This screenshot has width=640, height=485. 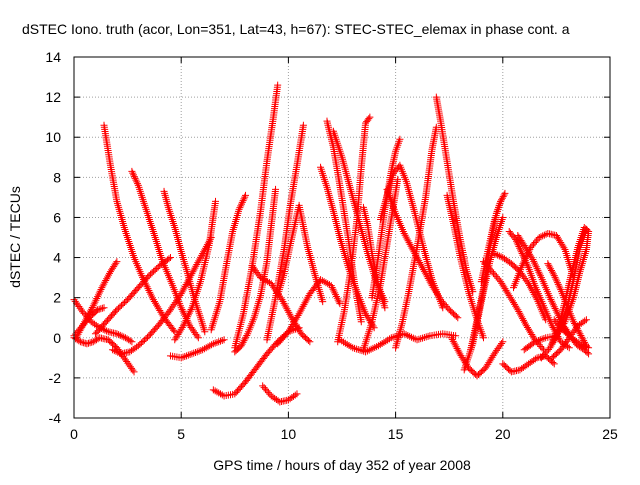 What do you see at coordinates (342, 465) in the screenshot?
I see `x-axis-label: GPS time / hours of day 352 of year 2008` at bounding box center [342, 465].